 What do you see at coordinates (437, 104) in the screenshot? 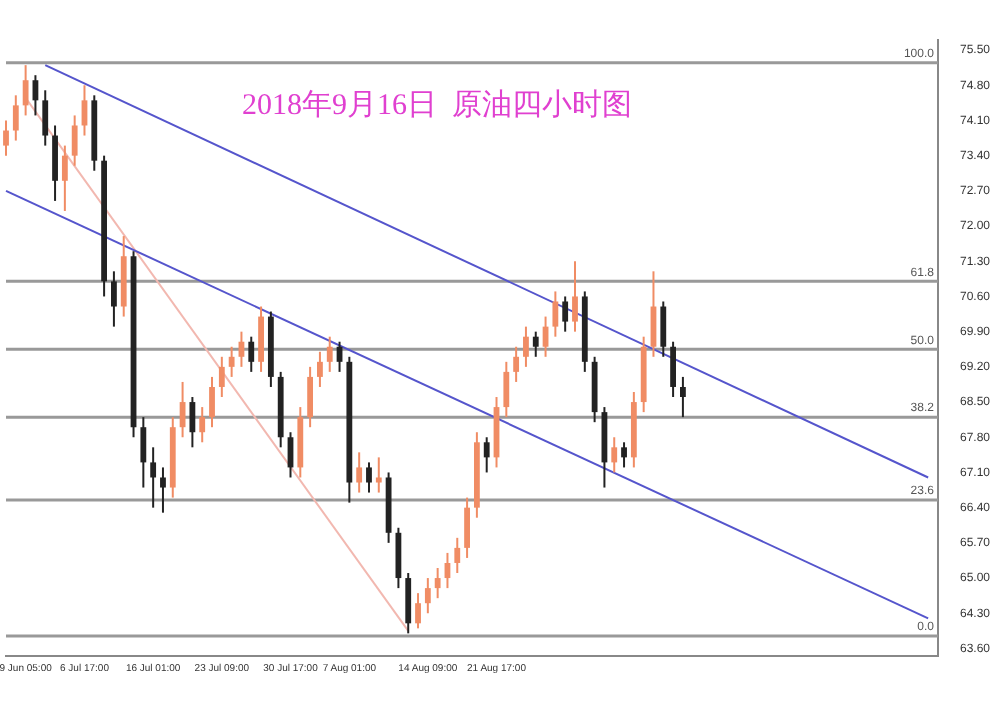
I see `text: 2018年9月16日 原油四小时图` at bounding box center [437, 104].